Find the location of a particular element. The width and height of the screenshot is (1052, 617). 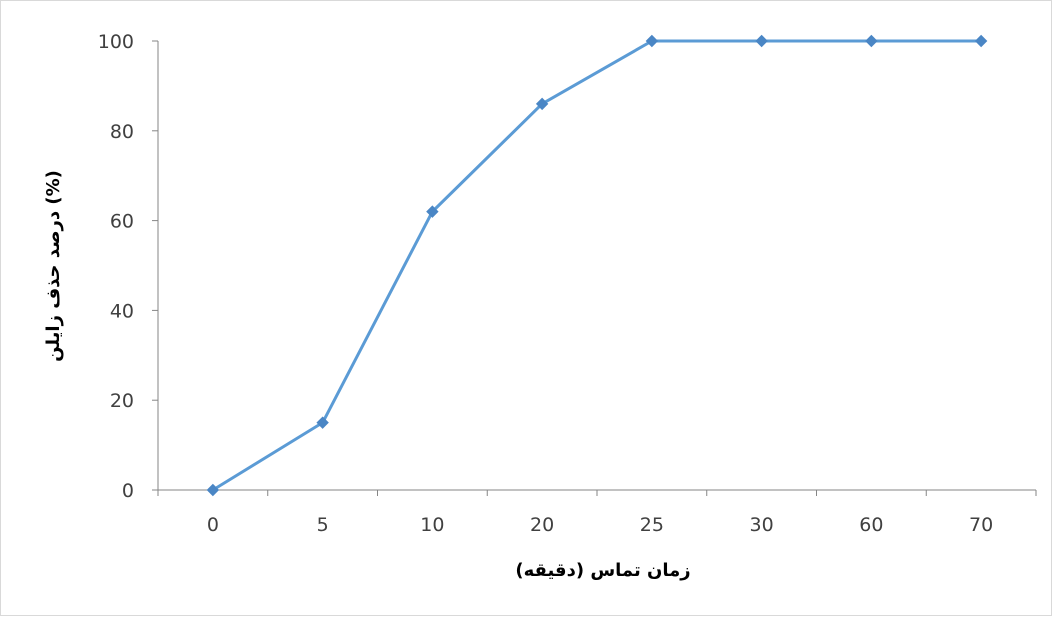

y-tick-label: 40 is located at coordinates (122, 311).